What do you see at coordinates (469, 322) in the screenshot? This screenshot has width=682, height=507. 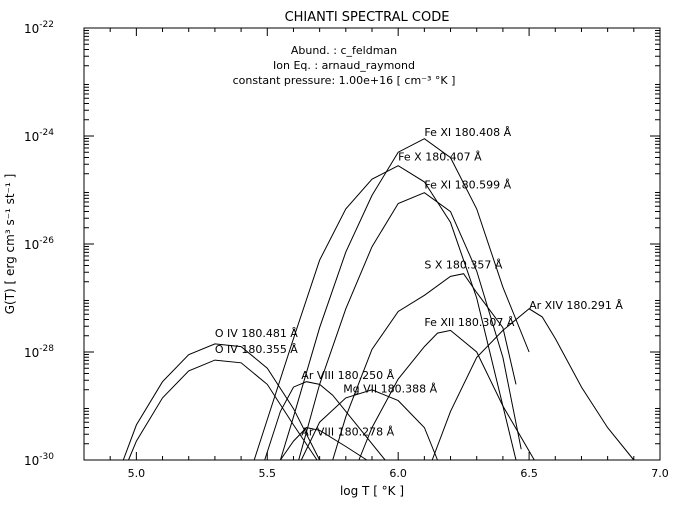 I see `series-label: Fe XII 180.307 Å` at bounding box center [469, 322].